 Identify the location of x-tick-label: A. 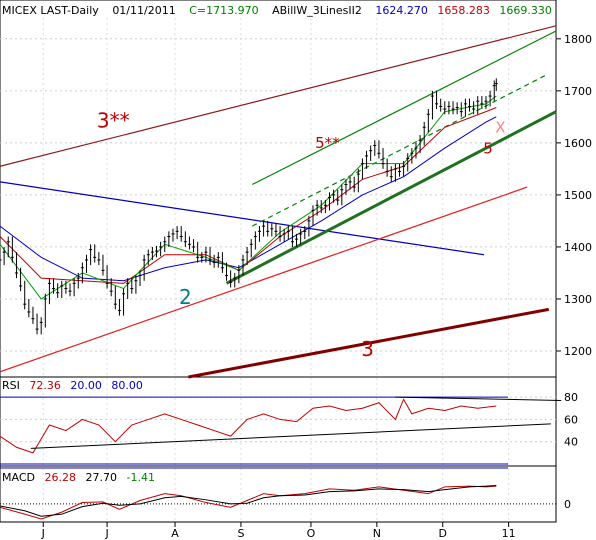
(175, 533).